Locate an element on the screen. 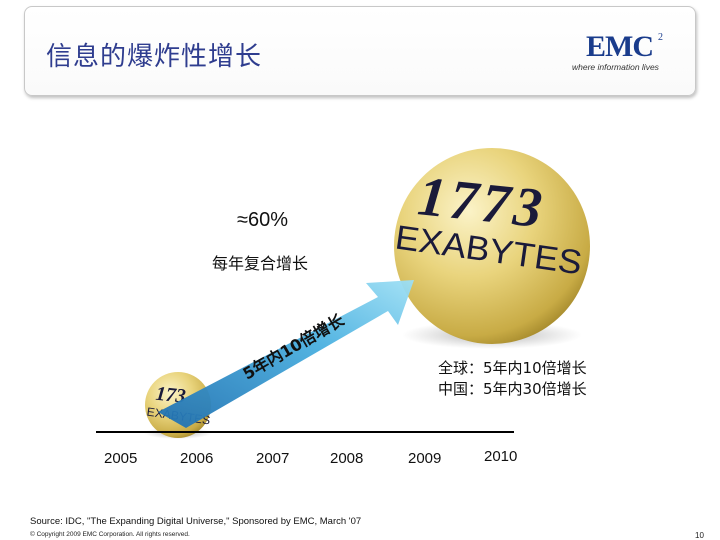  logo-superscript: 2 is located at coordinates (660, 37).